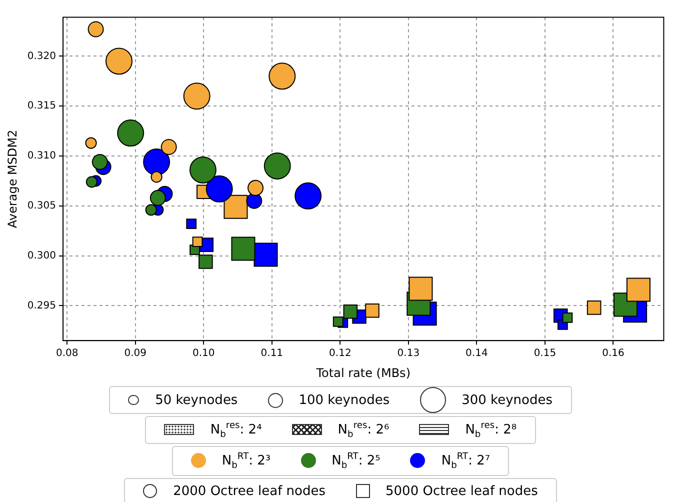 This screenshot has width=681, height=502. Describe the element at coordinates (12, 179) in the screenshot. I see `y-axis-title: Average MSDM2` at that location.